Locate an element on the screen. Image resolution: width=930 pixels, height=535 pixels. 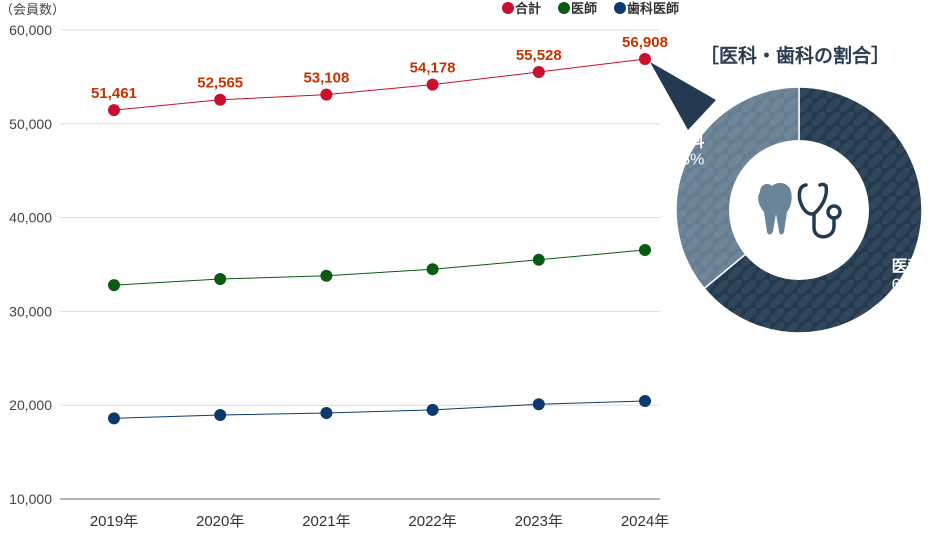
series-医師 is located at coordinates (379, 267).